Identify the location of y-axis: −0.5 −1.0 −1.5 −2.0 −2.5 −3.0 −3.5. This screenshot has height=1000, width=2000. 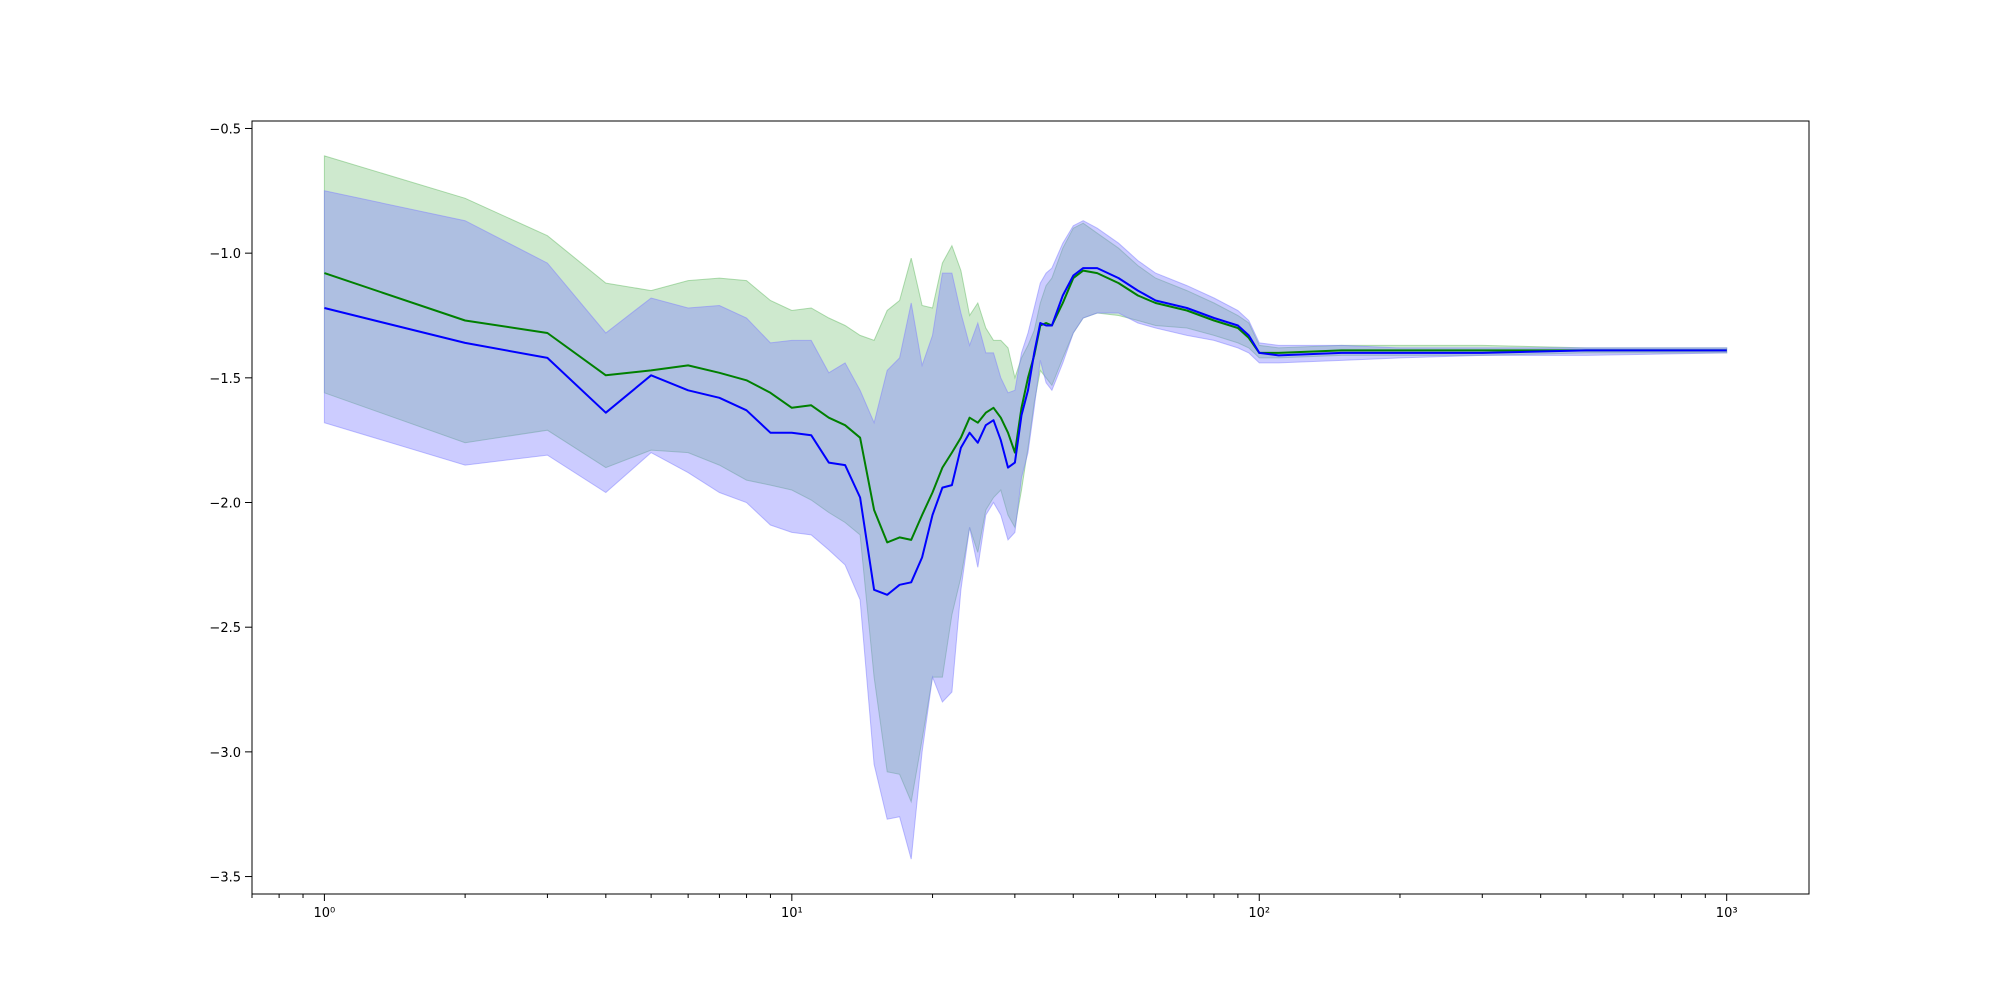
(230, 504).